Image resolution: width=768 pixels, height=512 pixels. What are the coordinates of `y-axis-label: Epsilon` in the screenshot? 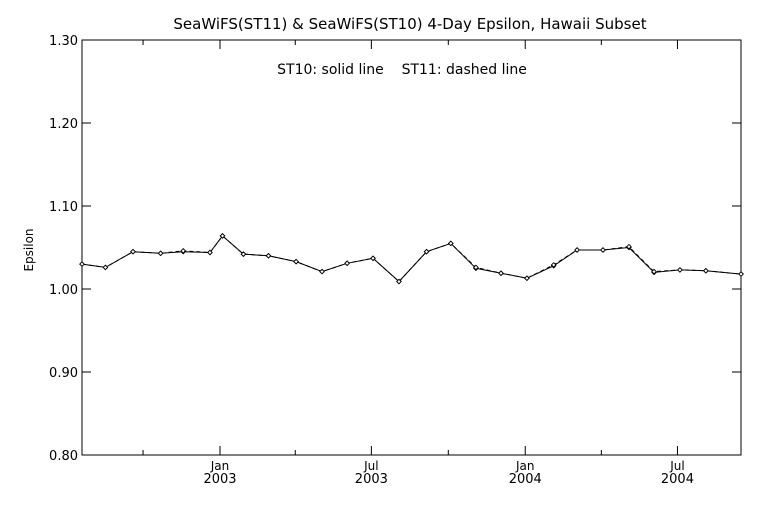 It's located at (29, 249).